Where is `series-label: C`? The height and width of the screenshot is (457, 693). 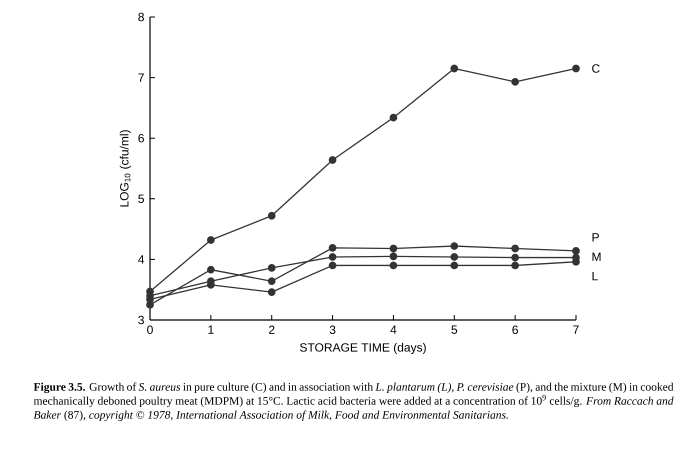
series-label: C is located at coordinates (596, 68).